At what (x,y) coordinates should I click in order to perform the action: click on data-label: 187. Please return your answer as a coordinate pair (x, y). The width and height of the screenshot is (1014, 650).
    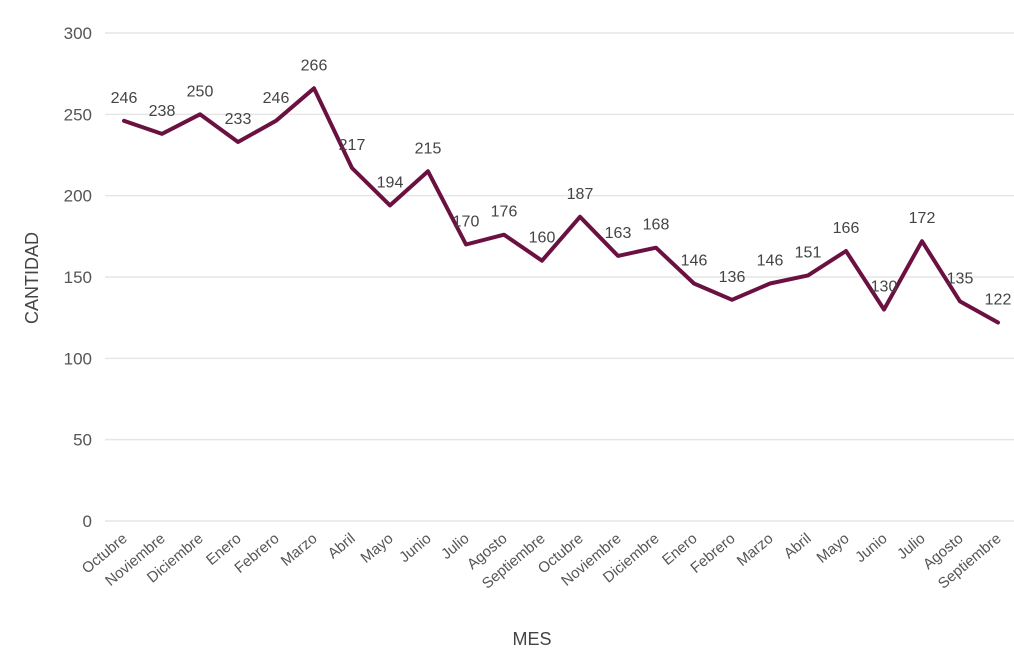
    Looking at the image, I should click on (580, 194).